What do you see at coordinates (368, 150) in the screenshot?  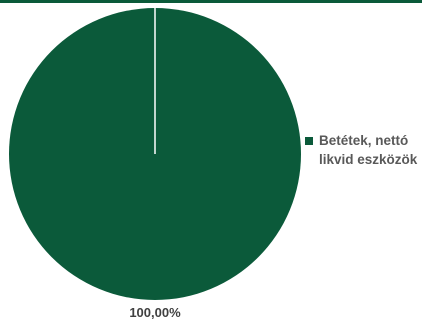 I see `legend-label: Betétek, nettó likvid eszközök` at bounding box center [368, 150].